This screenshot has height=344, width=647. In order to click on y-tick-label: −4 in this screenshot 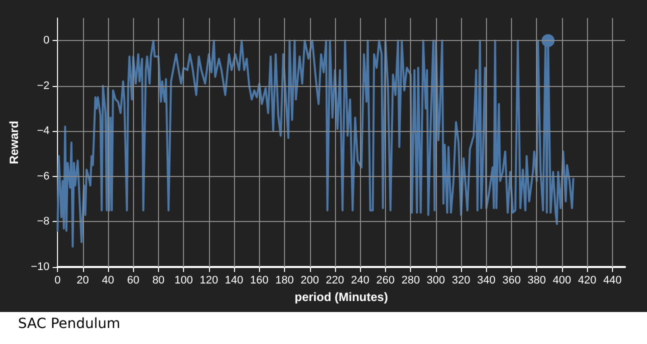, I will do `click(43, 131)`.